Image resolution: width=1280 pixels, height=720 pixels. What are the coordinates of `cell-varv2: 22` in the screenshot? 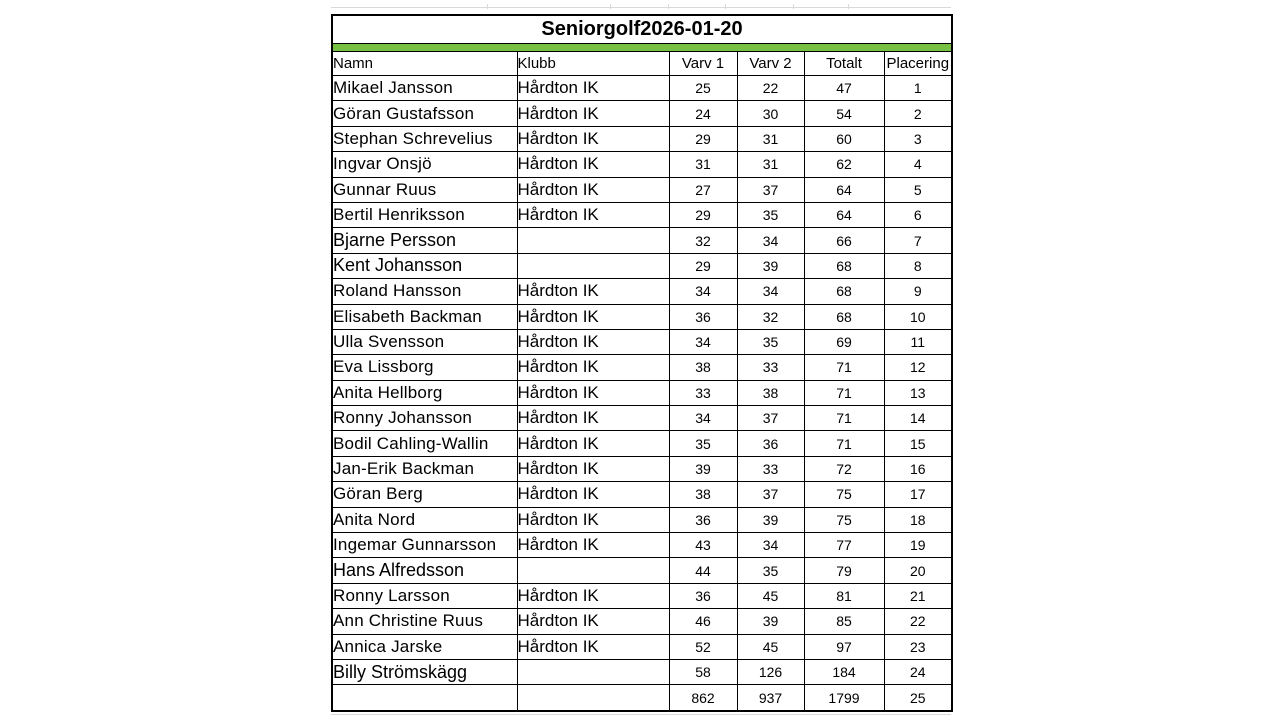 It's located at (770, 88).